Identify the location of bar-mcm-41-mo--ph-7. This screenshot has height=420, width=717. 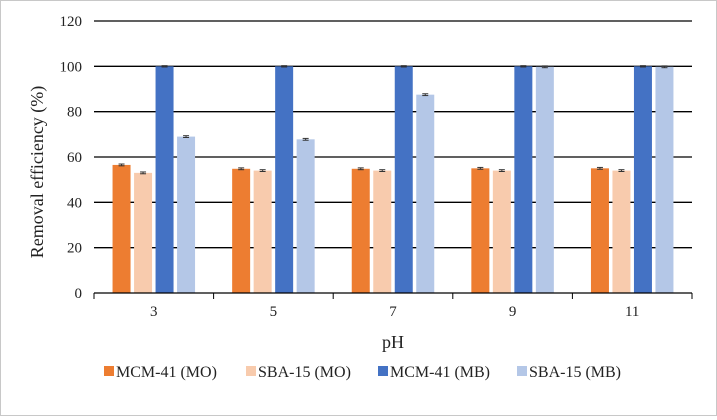
(360, 230).